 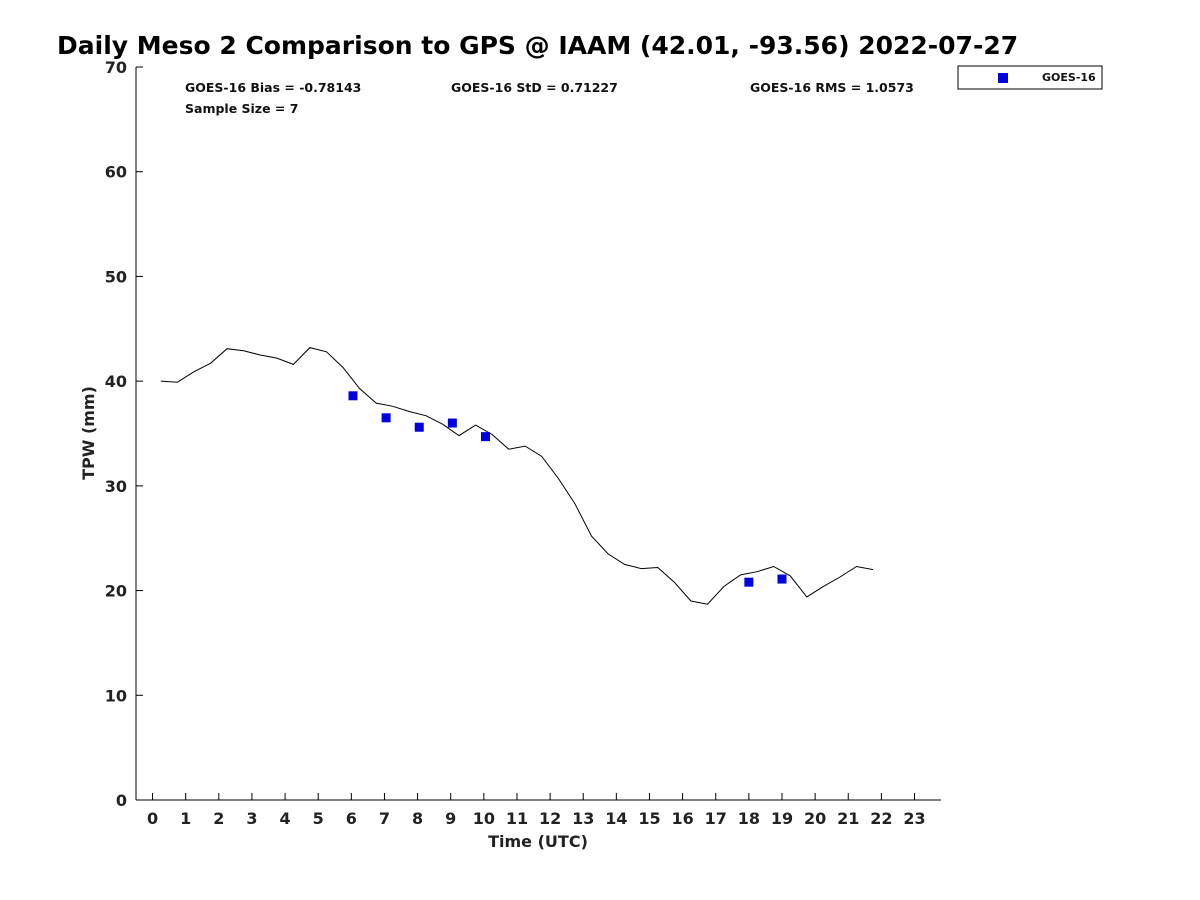 I want to click on x-tick-label: 16, so click(x=682, y=818).